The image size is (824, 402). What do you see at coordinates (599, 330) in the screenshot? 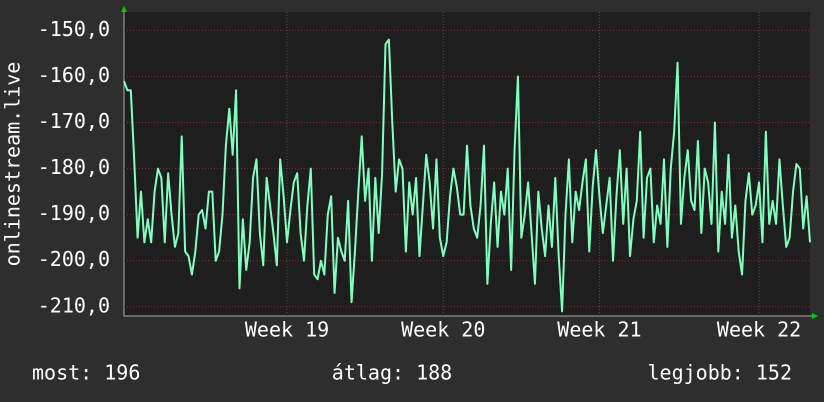
I see `x-tick-label: Week 21` at bounding box center [599, 330].